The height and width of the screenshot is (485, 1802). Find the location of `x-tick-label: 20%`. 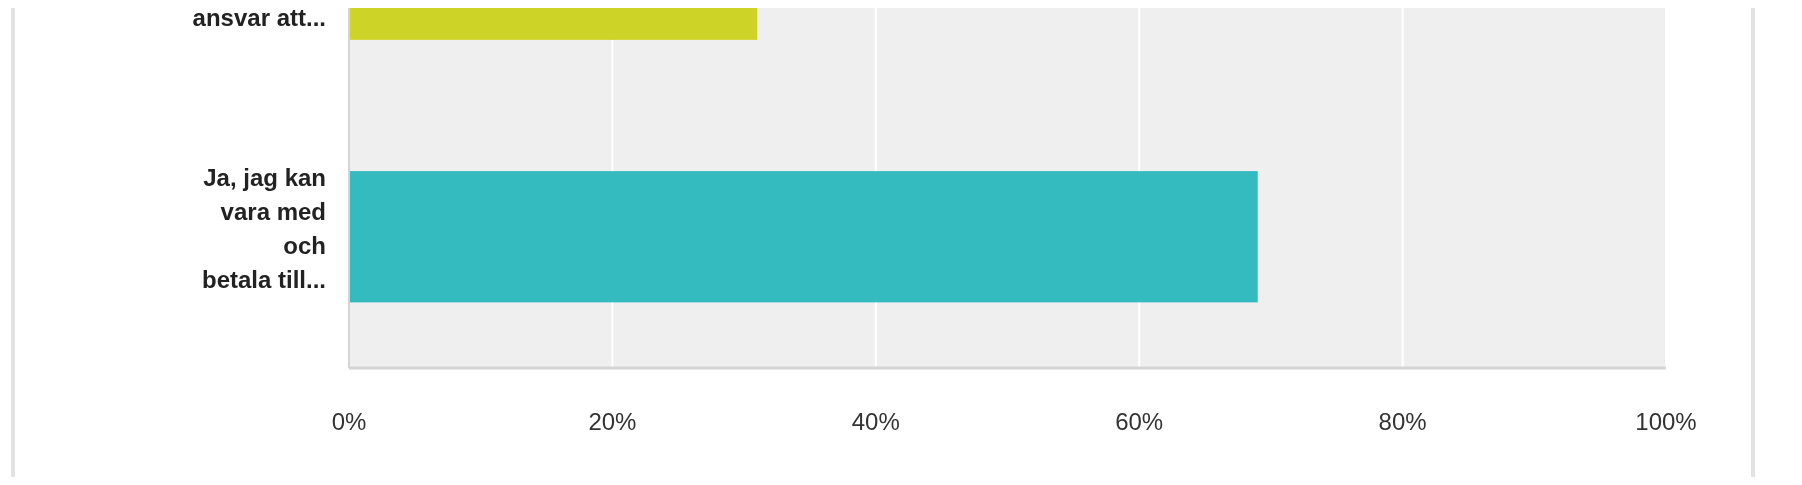

x-tick-label: 20% is located at coordinates (612, 421).